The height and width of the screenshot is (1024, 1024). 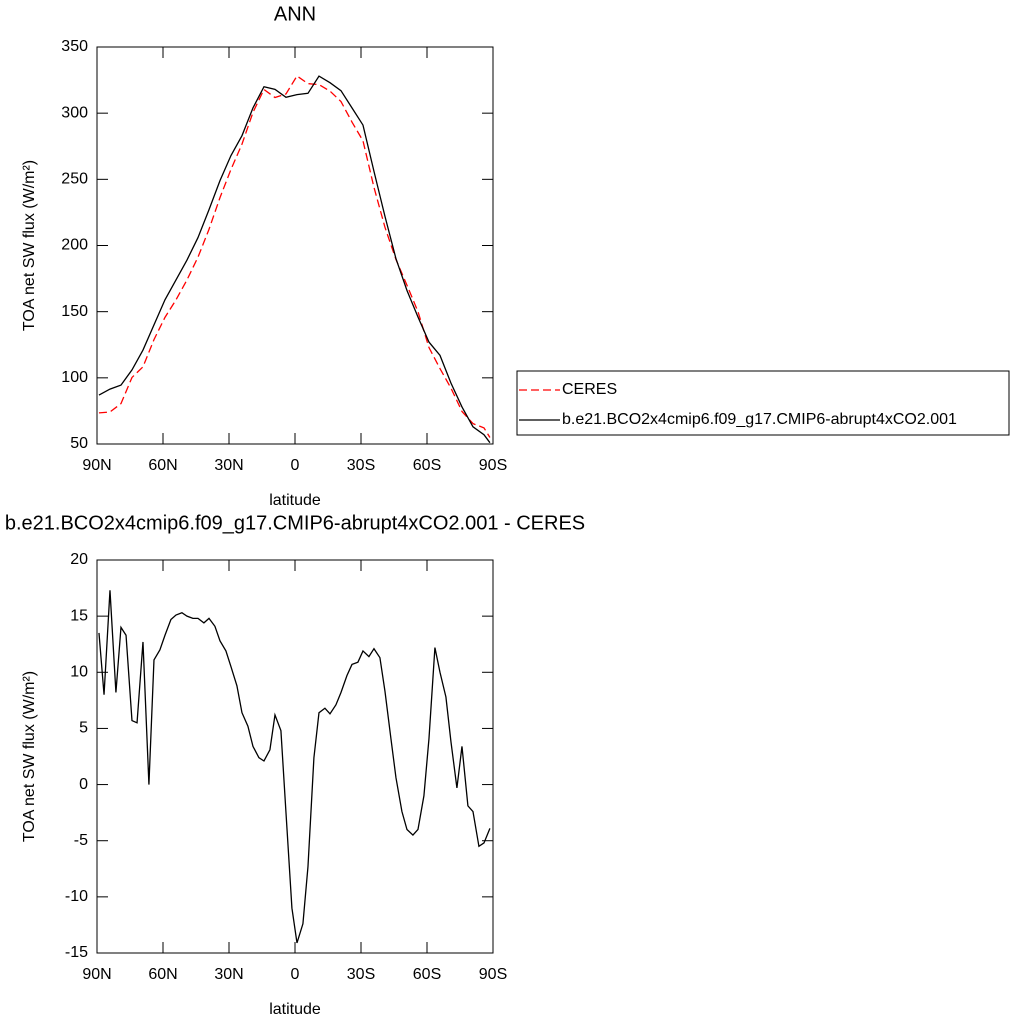 What do you see at coordinates (74, 46) in the screenshot?
I see `y-tick-label: 350` at bounding box center [74, 46].